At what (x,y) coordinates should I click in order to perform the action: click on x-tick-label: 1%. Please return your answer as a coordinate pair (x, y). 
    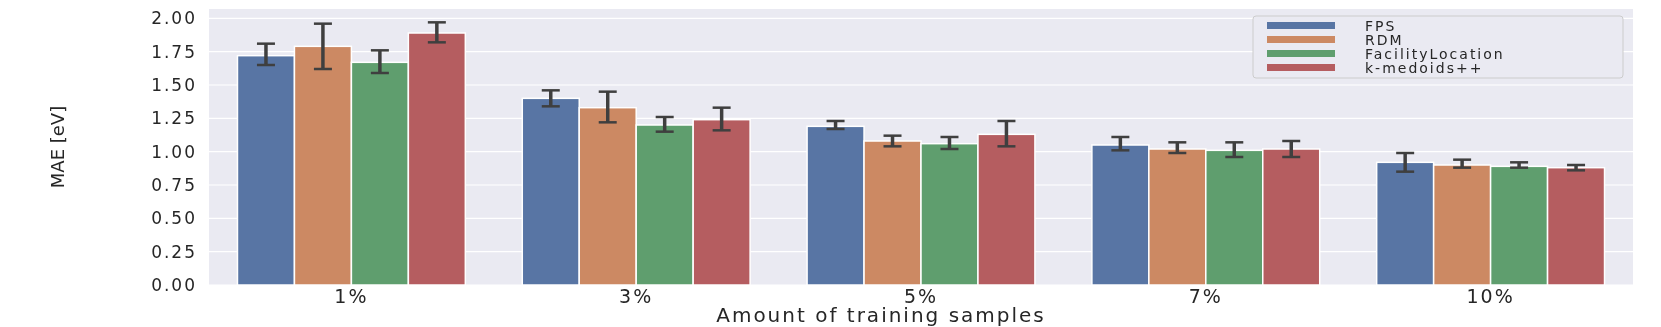
    Looking at the image, I should click on (351, 296).